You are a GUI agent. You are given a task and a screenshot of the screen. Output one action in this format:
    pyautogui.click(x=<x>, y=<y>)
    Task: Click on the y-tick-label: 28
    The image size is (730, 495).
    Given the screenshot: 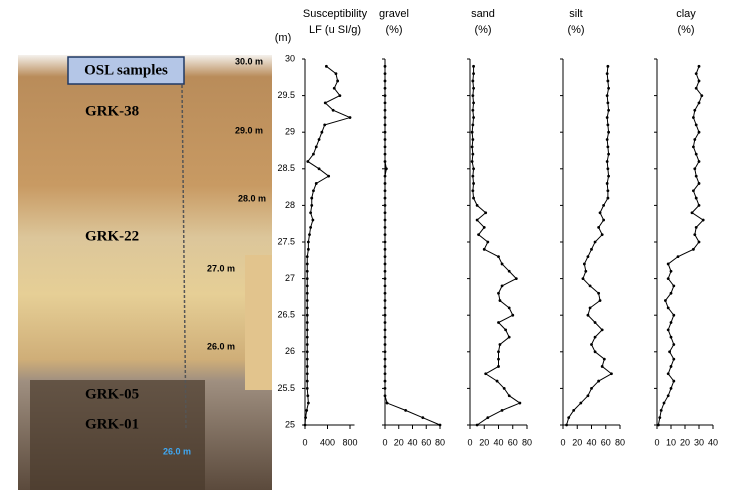 What is the action you would take?
    pyautogui.click(x=290, y=205)
    